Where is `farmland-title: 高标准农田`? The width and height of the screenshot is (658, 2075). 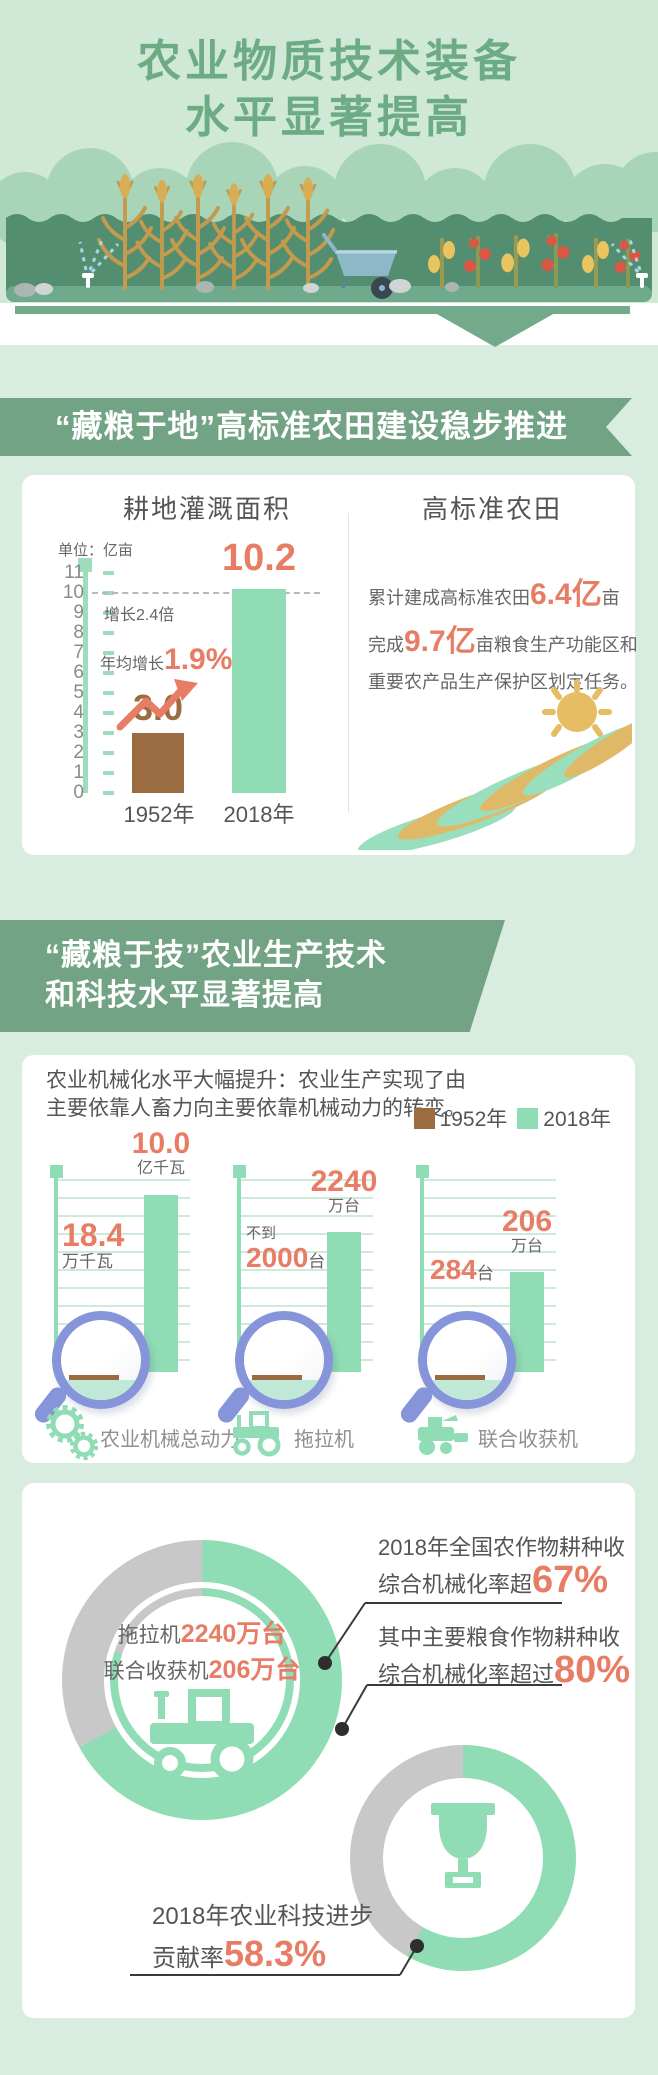 farmland-title: 高标准农田 is located at coordinates (491, 509).